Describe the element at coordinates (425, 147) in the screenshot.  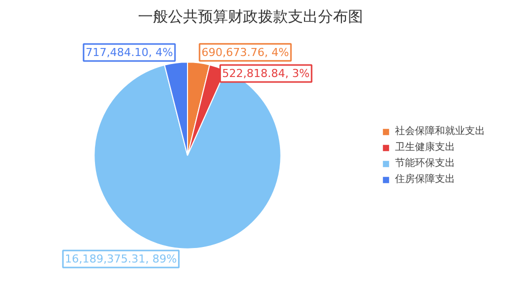
I see `legend-label: 卫生健康支出` at that location.